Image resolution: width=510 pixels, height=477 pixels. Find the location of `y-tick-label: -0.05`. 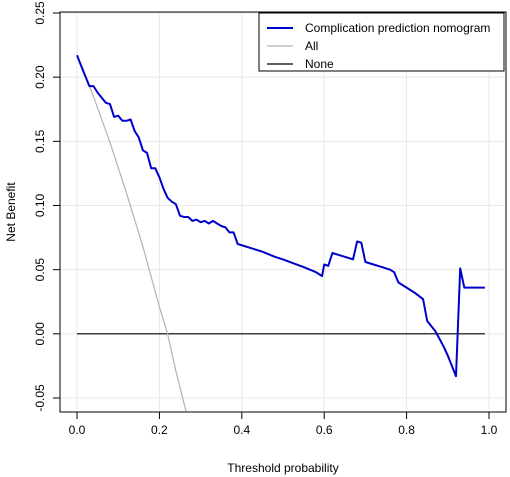

y-tick-label: -0.05 is located at coordinates (40, 398).